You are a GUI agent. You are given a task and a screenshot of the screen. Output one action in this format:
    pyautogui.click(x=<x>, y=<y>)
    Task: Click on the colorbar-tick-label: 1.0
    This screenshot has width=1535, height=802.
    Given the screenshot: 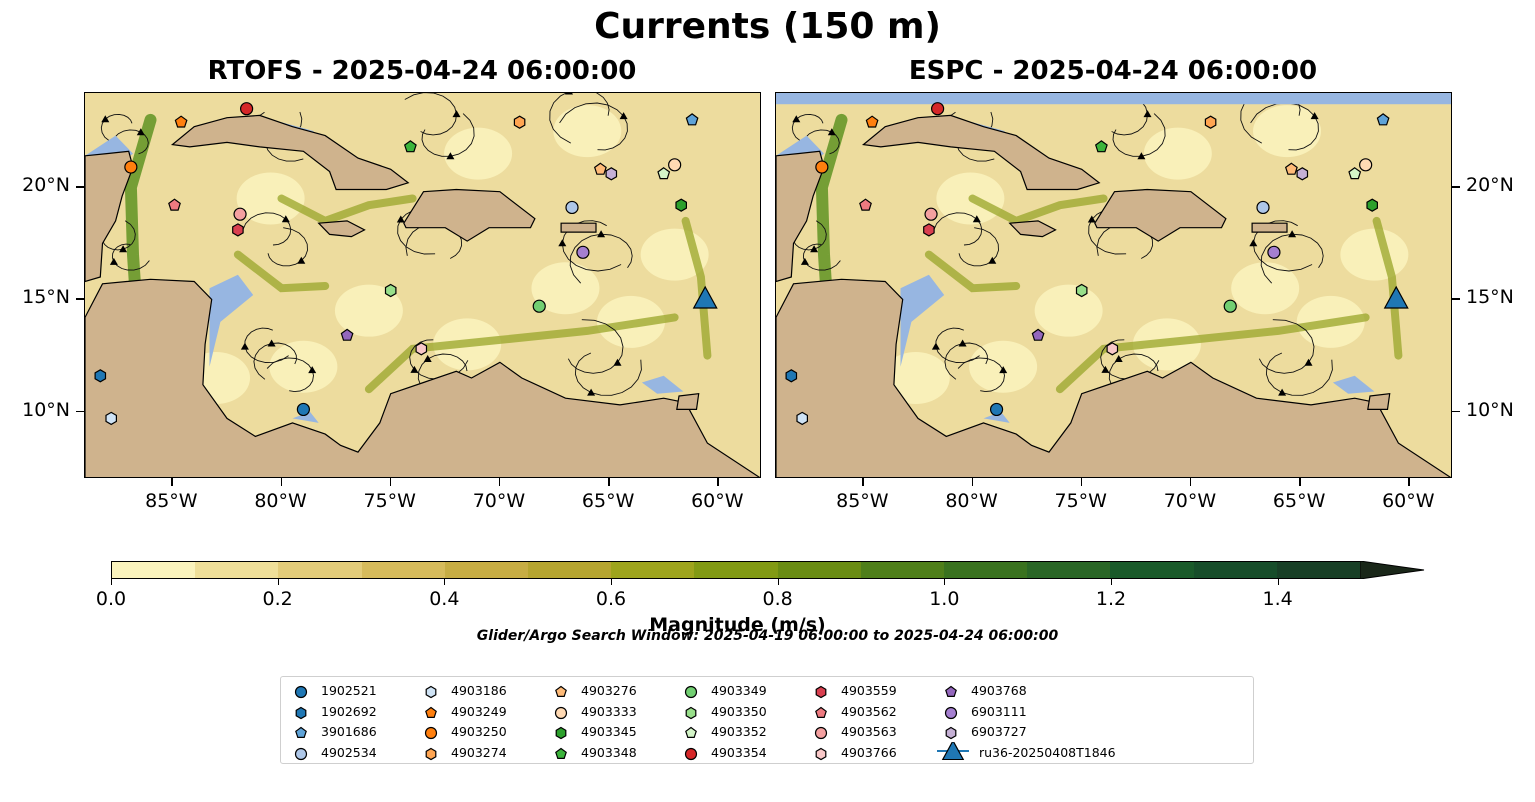 What is the action you would take?
    pyautogui.click(x=944, y=599)
    